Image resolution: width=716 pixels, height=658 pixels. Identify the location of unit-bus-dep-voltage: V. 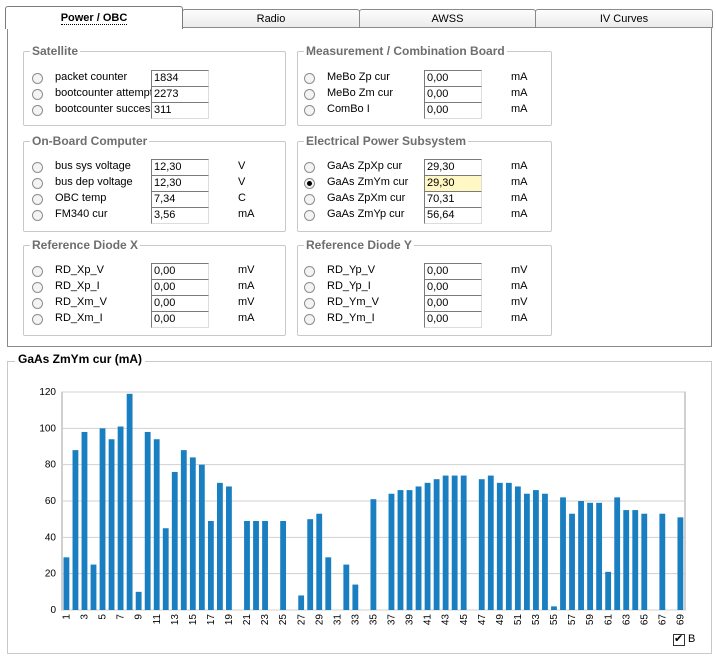
(242, 182).